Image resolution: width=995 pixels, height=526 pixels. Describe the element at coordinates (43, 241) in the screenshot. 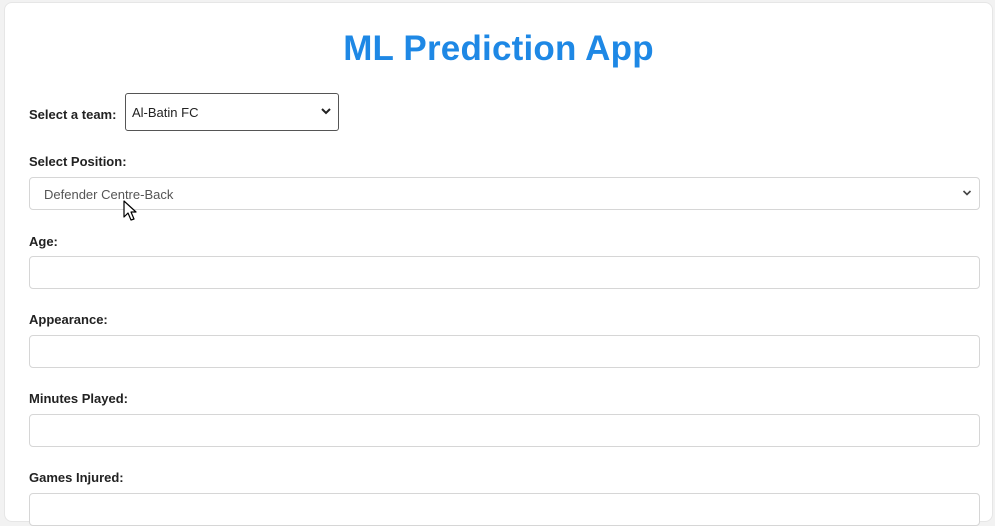

I see `age-label: Age:` at that location.